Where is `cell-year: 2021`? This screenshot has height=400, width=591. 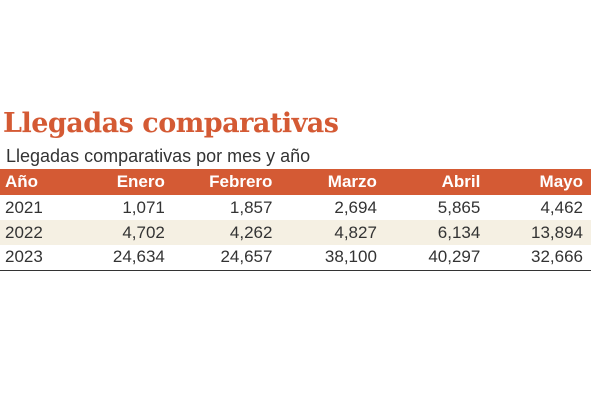 cell-year: 2021 is located at coordinates (24, 207).